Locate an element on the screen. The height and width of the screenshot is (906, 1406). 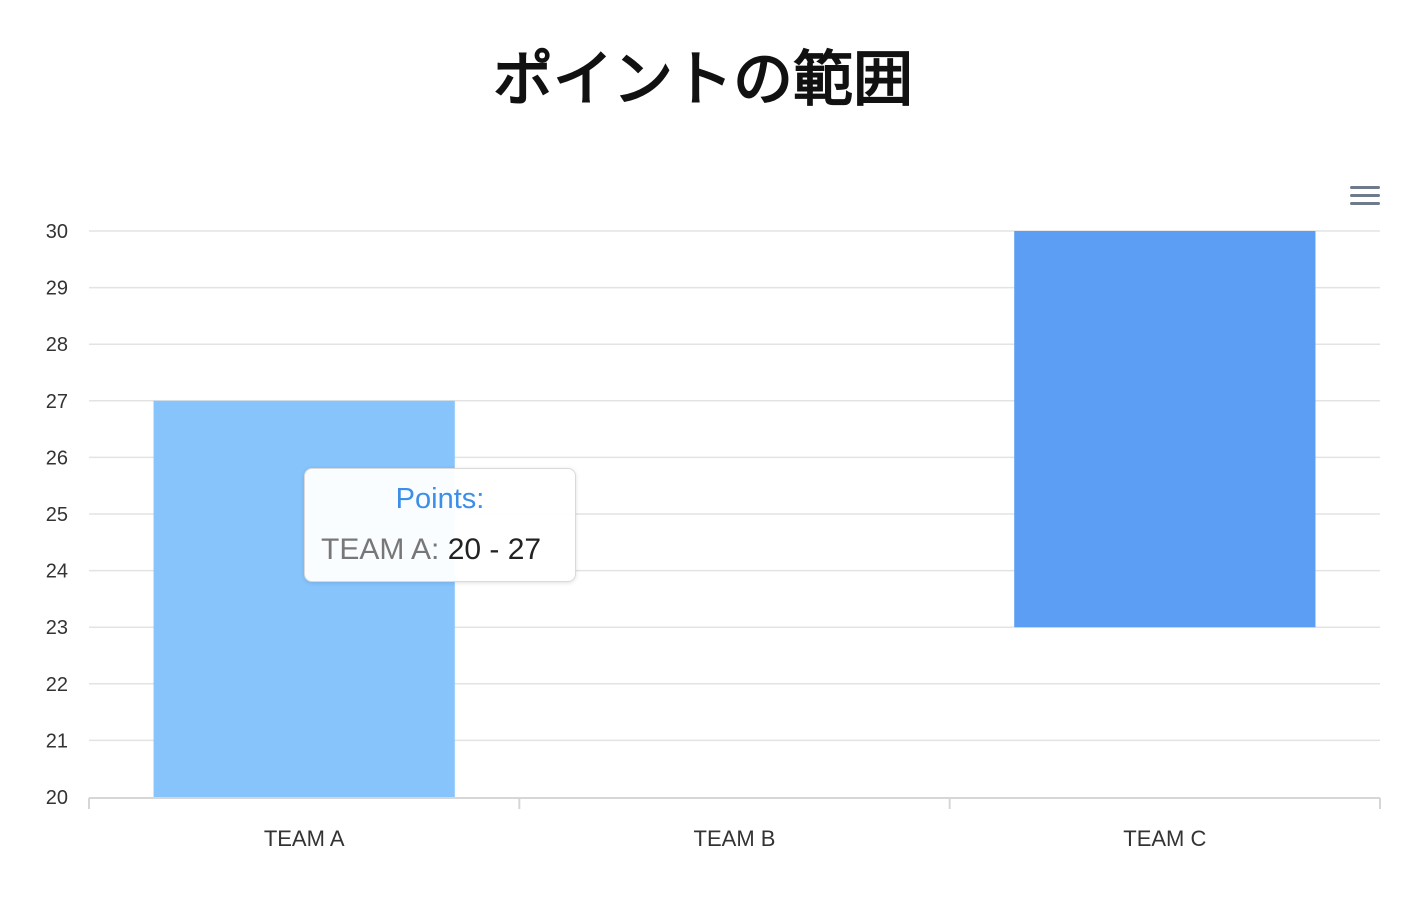
y-tick-label: 25 is located at coordinates (57, 515).